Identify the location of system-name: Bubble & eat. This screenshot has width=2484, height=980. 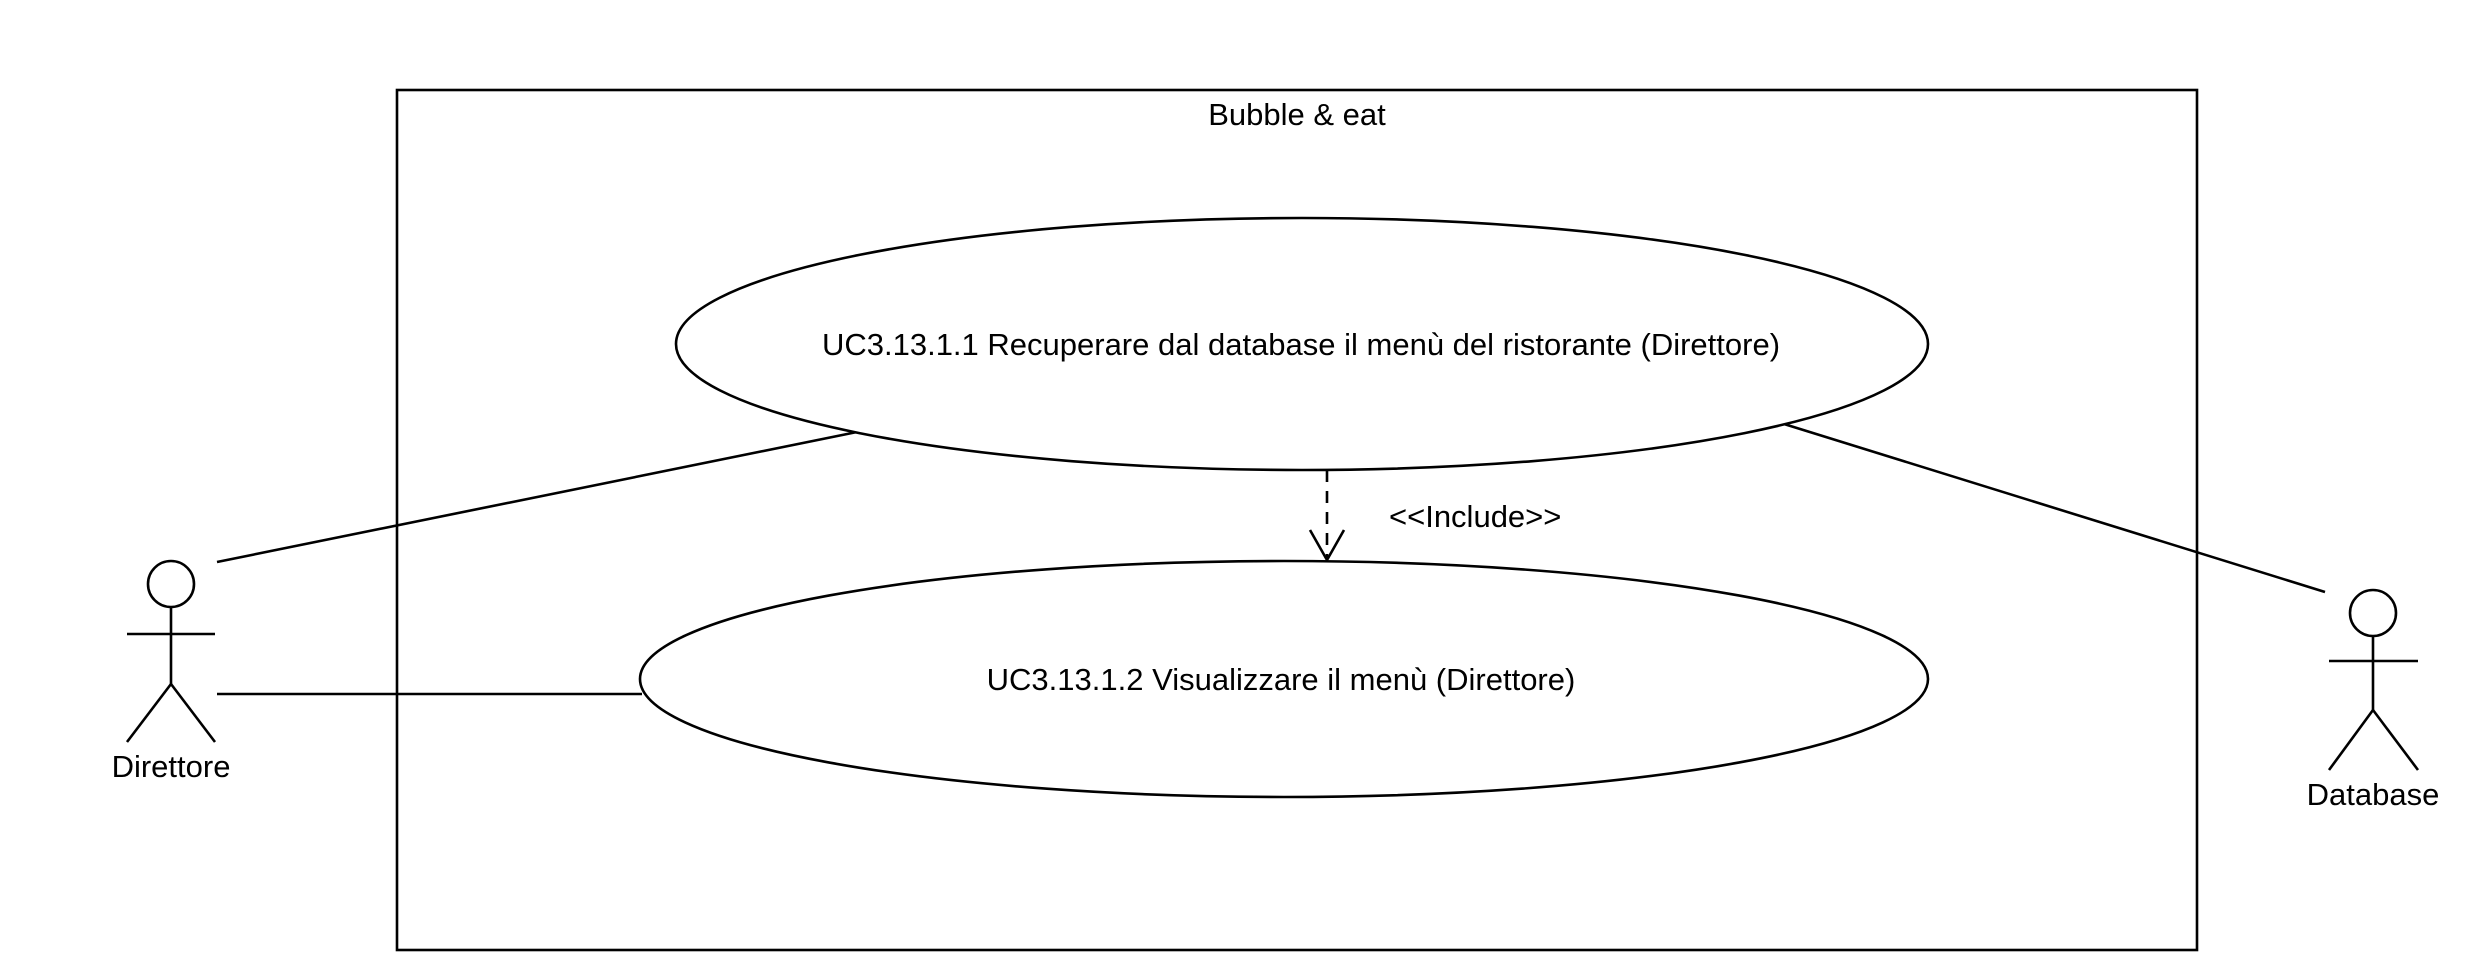
(1297, 114).